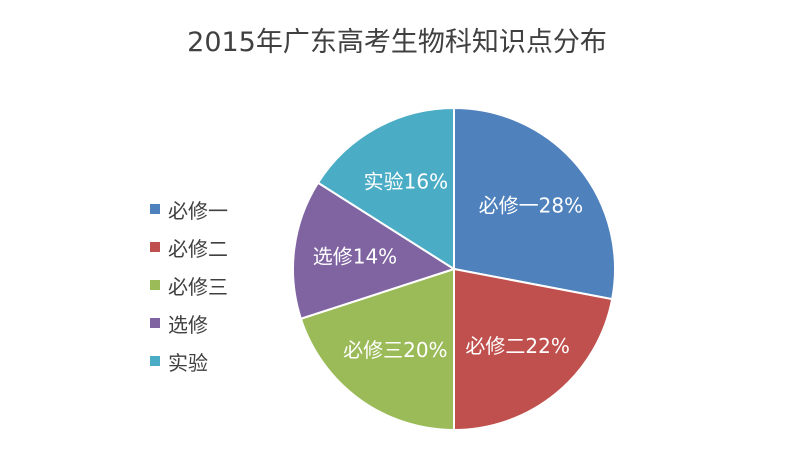 This screenshot has height=475, width=794. I want to click on legend-item-2: 必修三, so click(189, 285).